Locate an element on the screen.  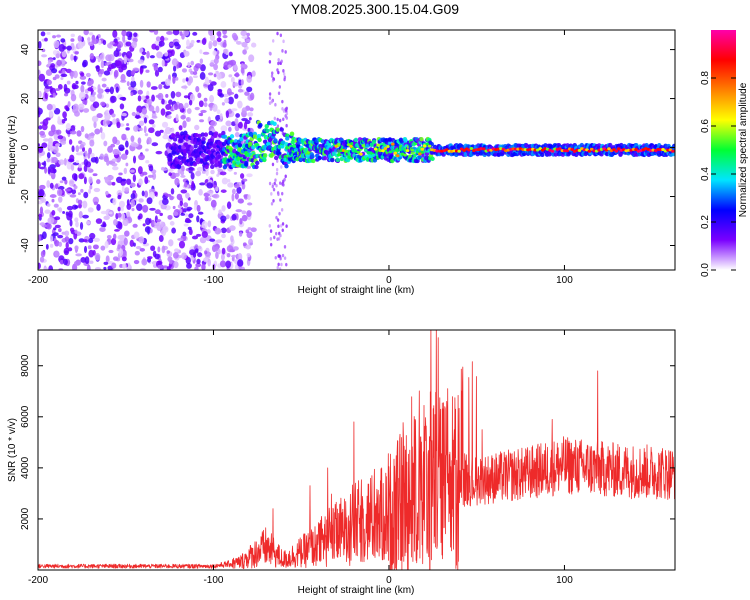
colorbar-tick-label: 0.6 is located at coordinates (705, 126).